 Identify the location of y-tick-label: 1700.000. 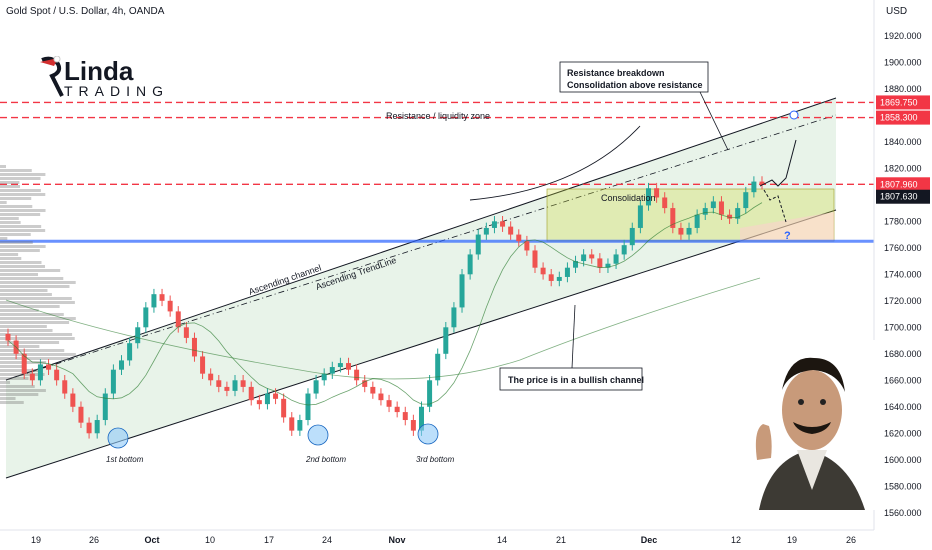
(903, 327).